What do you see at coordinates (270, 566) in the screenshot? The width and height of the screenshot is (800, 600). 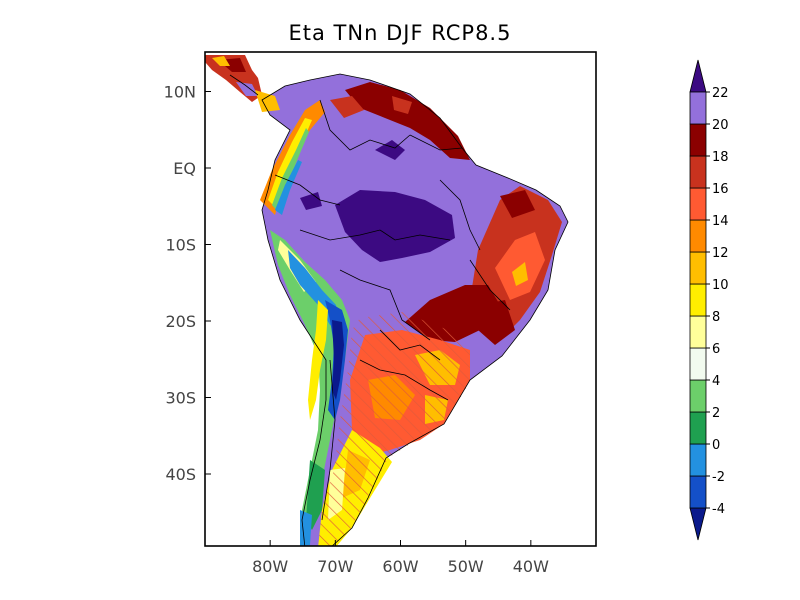 I see `lon-tick-label: 80W` at bounding box center [270, 566].